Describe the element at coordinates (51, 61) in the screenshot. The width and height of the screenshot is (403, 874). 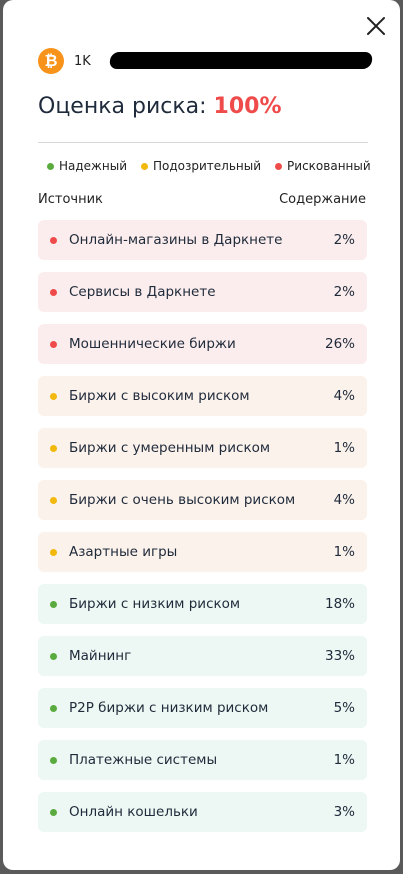
I see `bitcoin-icon: ₿` at that location.